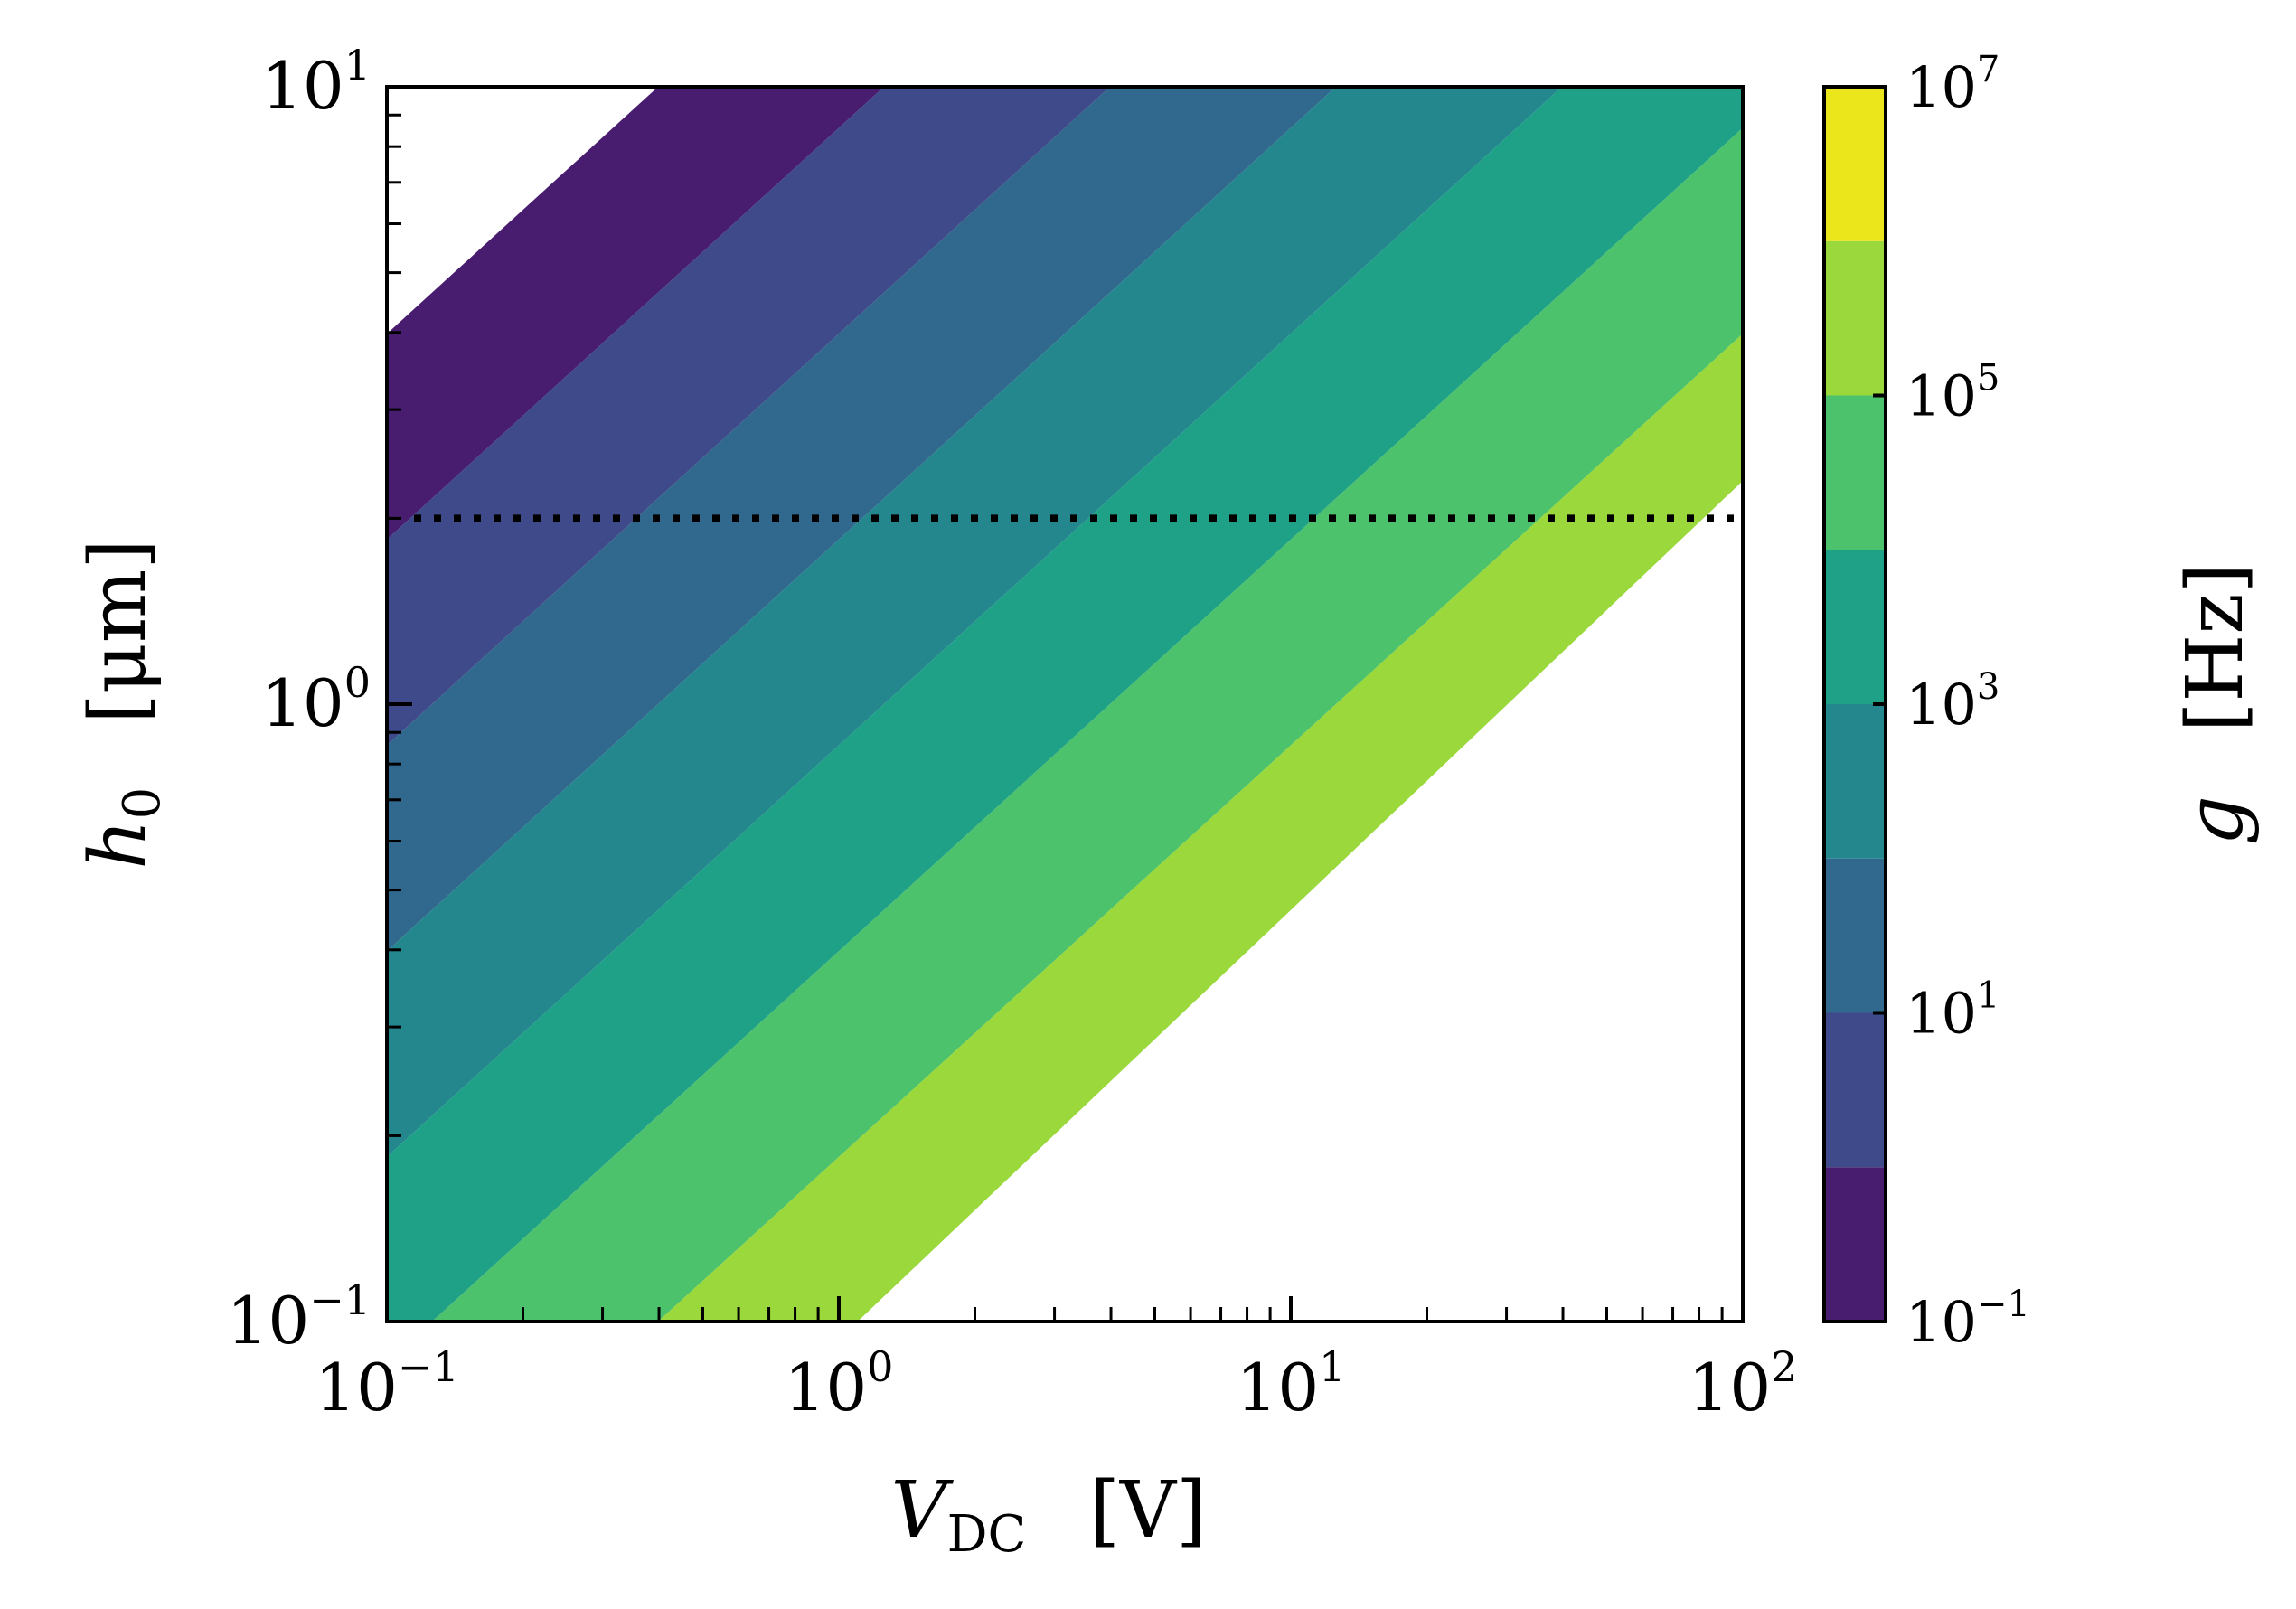  Describe the element at coordinates (1743, 1384) in the screenshot. I see `x-tick-label: 10²` at that location.